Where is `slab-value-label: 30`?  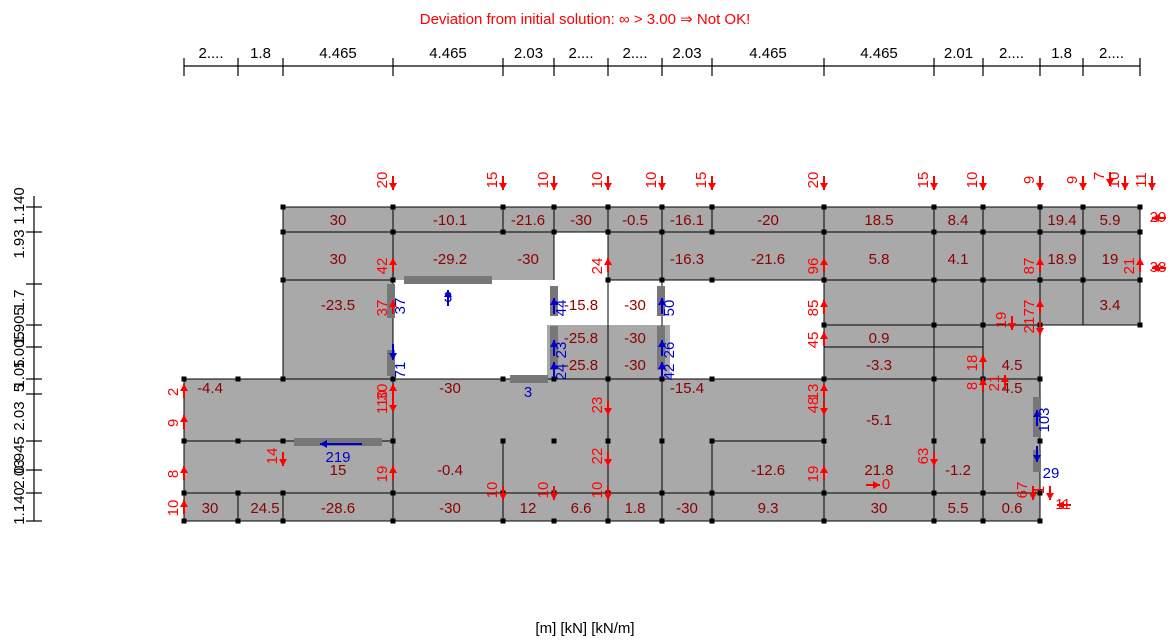 slab-value-label: 30 is located at coordinates (879, 508).